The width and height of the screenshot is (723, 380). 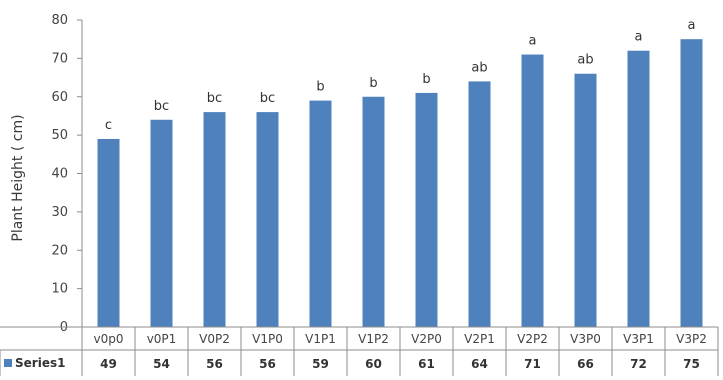 What do you see at coordinates (691, 364) in the screenshot?
I see `data-table-value: 75` at bounding box center [691, 364].